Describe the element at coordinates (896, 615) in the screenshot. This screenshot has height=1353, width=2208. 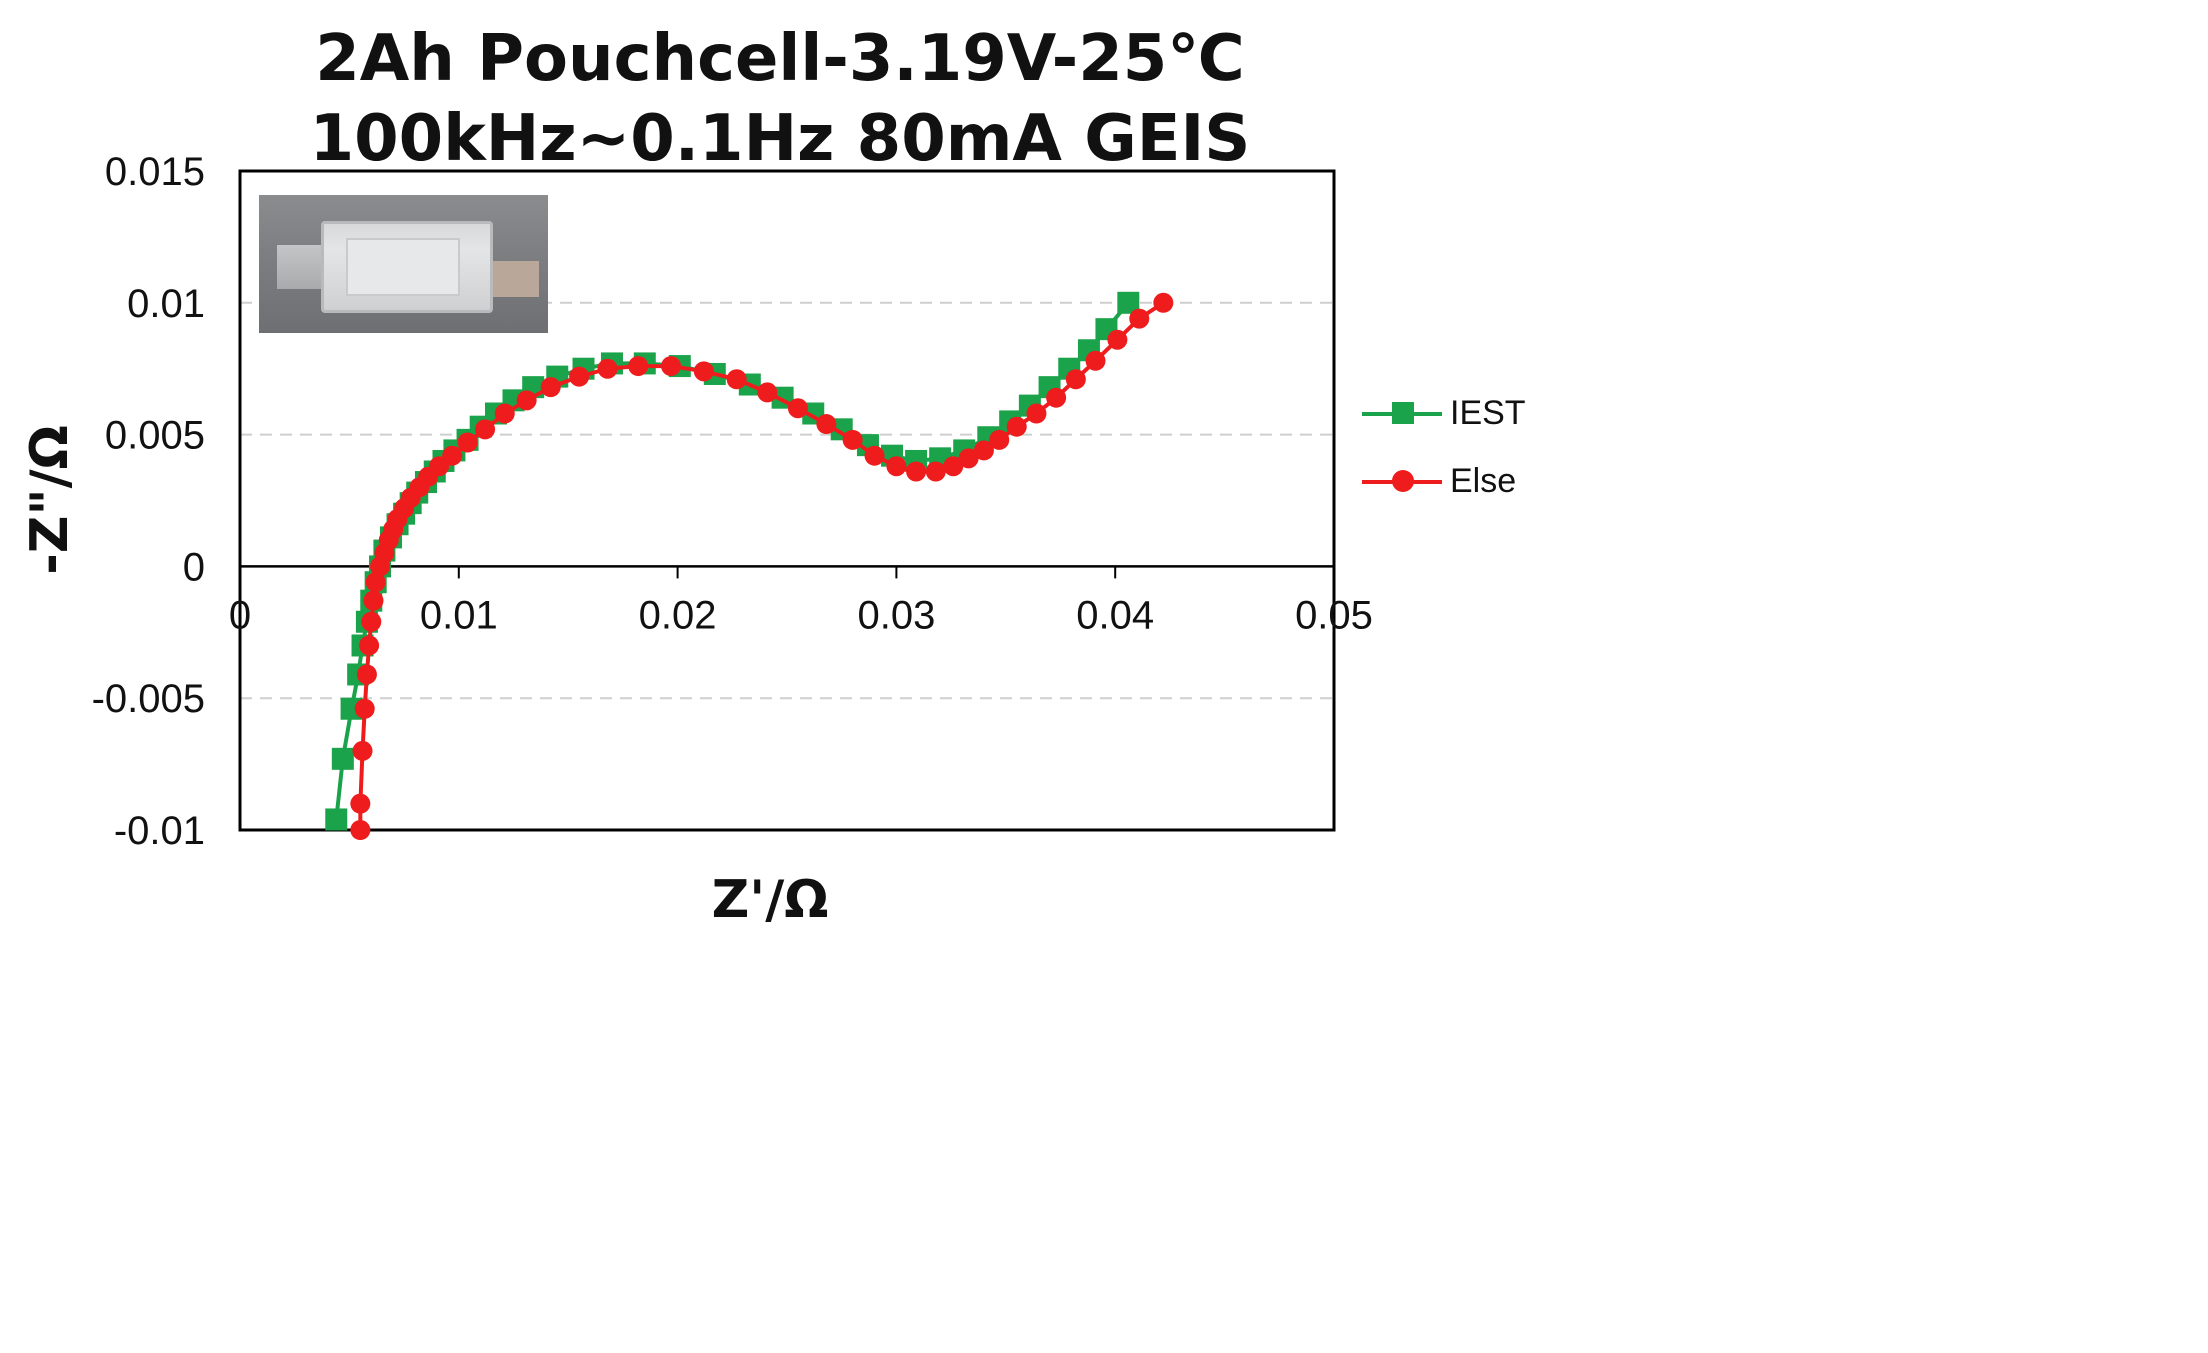
I see `x-tick-label-3: 0.03` at that location.